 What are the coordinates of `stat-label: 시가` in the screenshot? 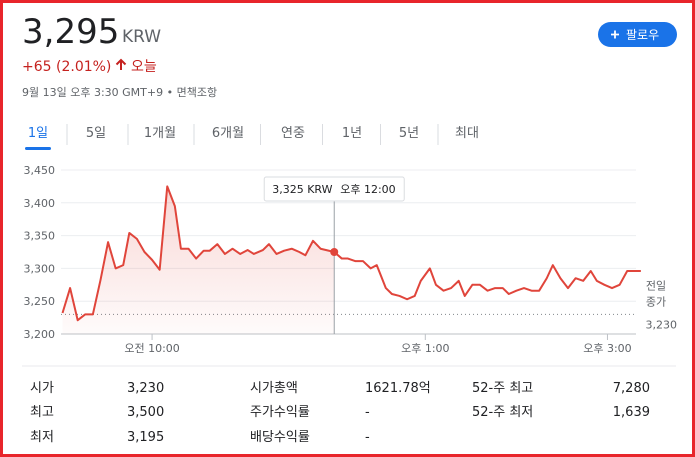 It's located at (42, 388).